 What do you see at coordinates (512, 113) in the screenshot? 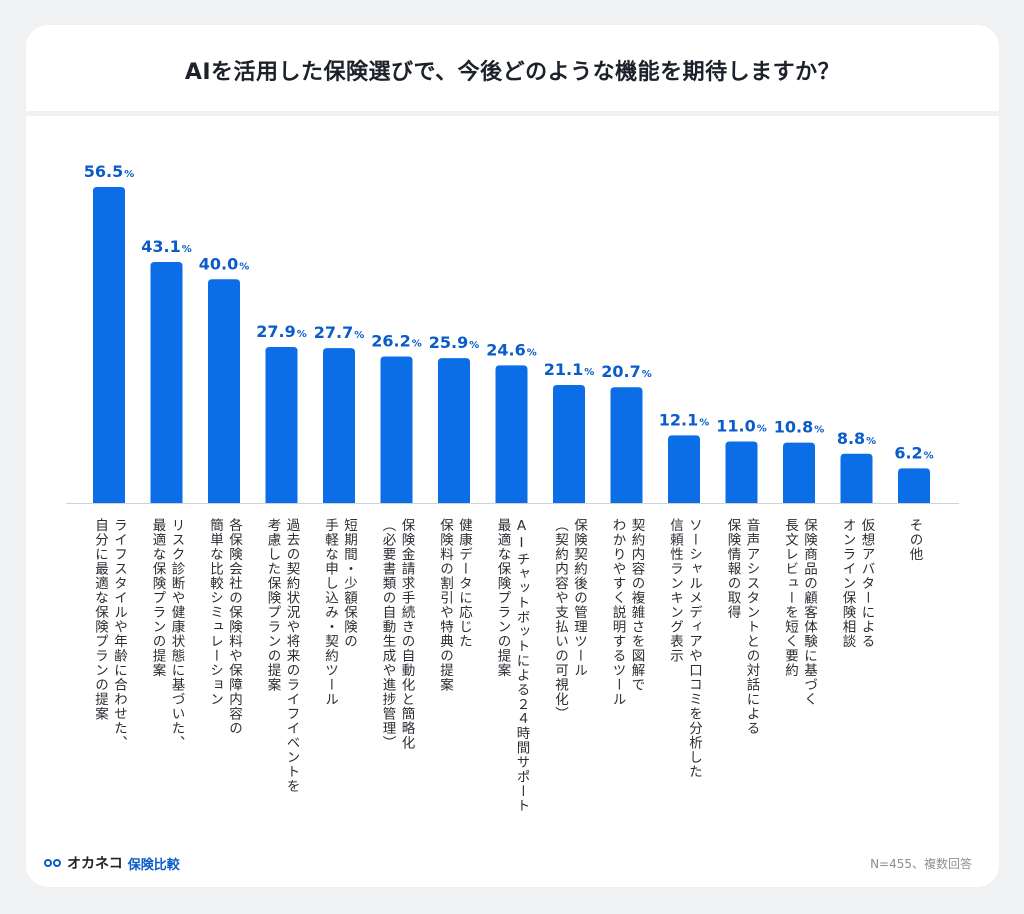
I see `header-divider` at bounding box center [512, 113].